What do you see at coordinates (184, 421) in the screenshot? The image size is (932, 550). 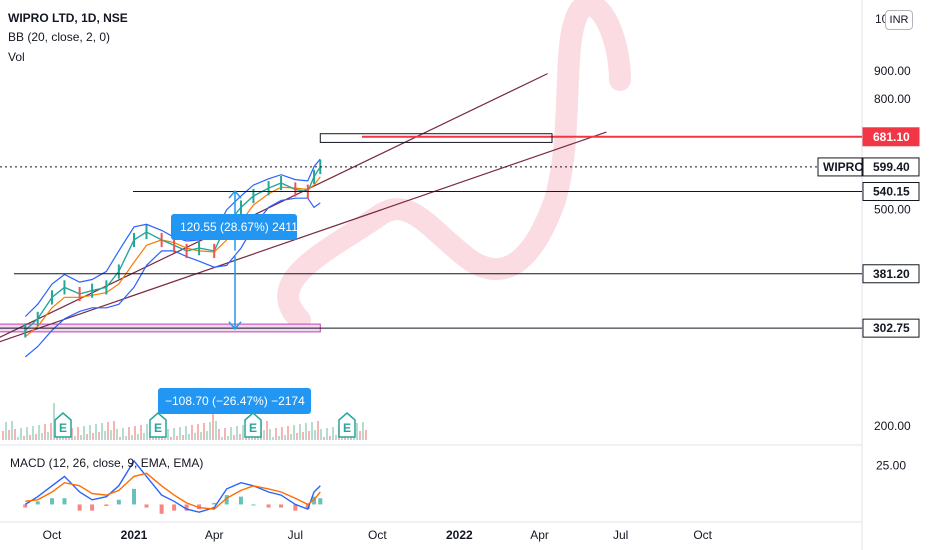 I see `volume-bars` at bounding box center [184, 421].